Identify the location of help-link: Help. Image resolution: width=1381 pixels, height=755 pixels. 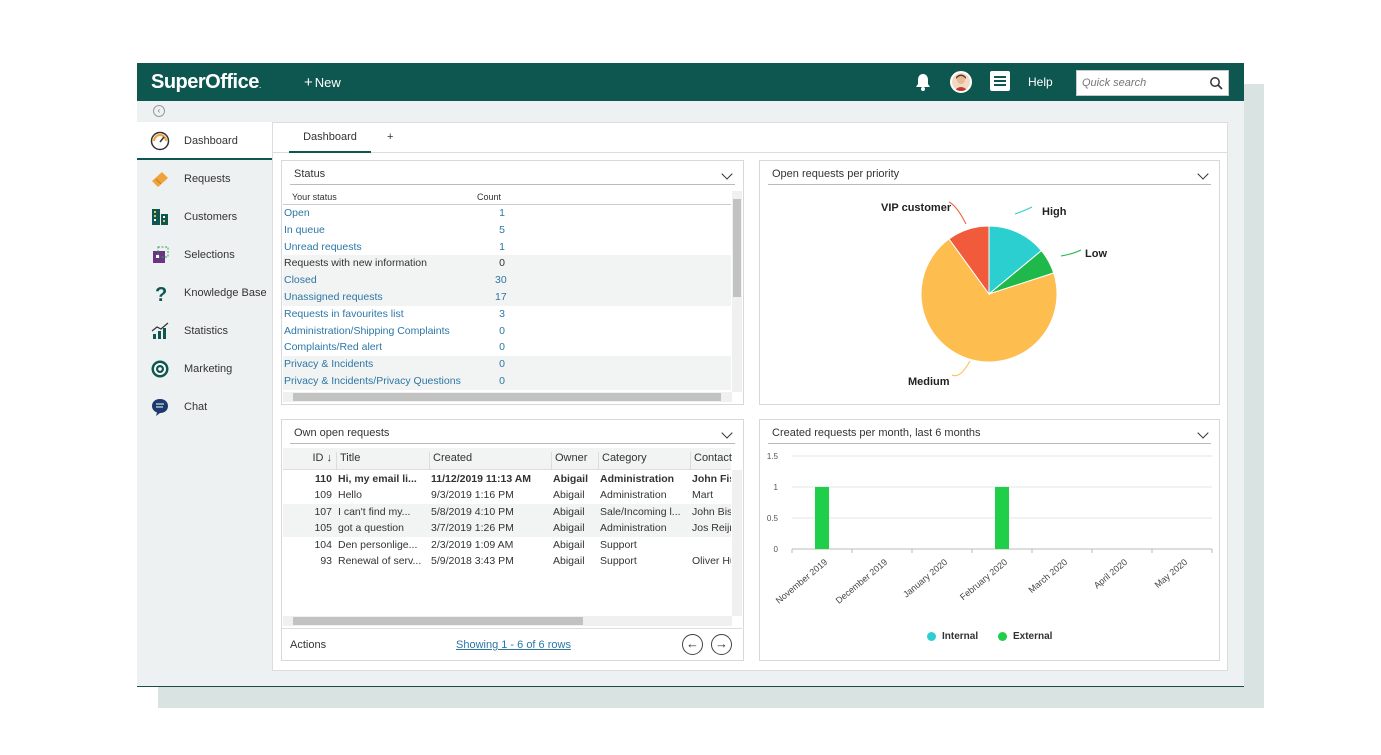
(1040, 82).